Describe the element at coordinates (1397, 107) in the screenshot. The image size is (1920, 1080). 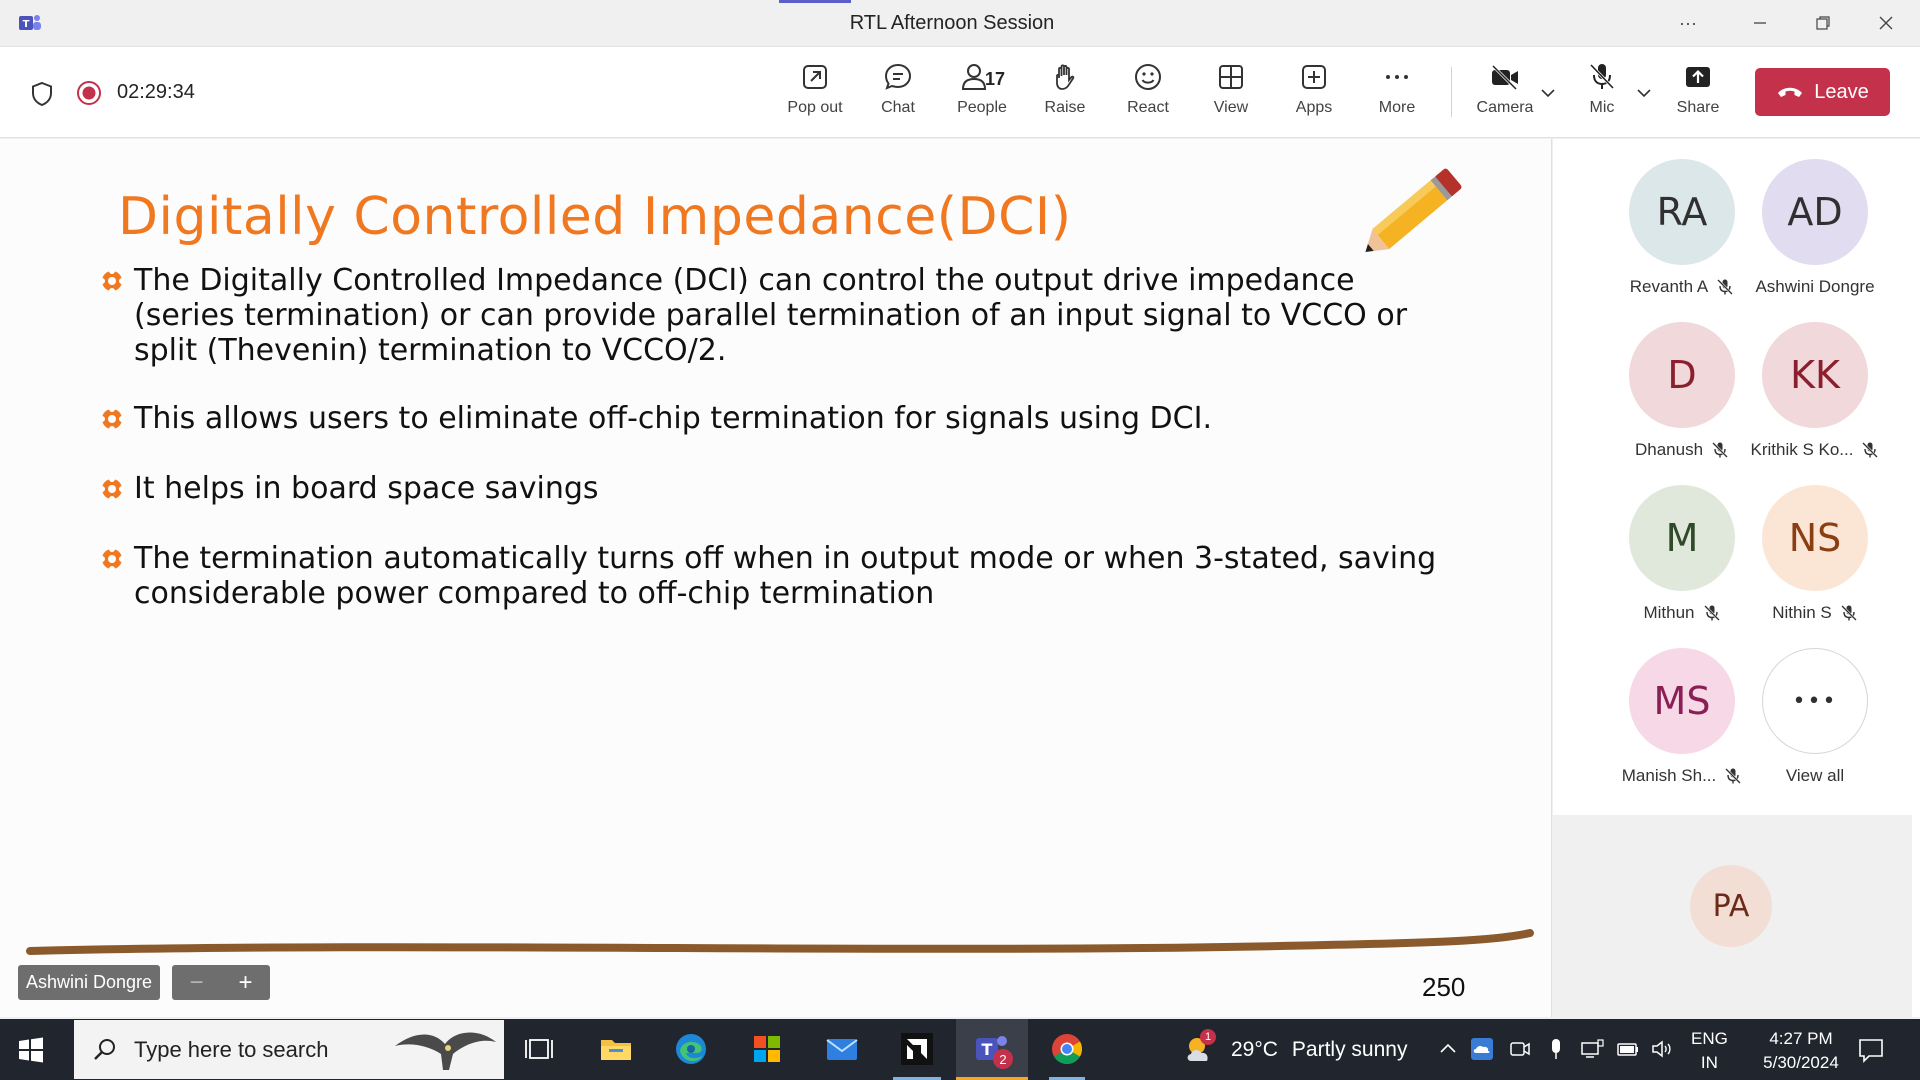
I see `more-label: More` at that location.